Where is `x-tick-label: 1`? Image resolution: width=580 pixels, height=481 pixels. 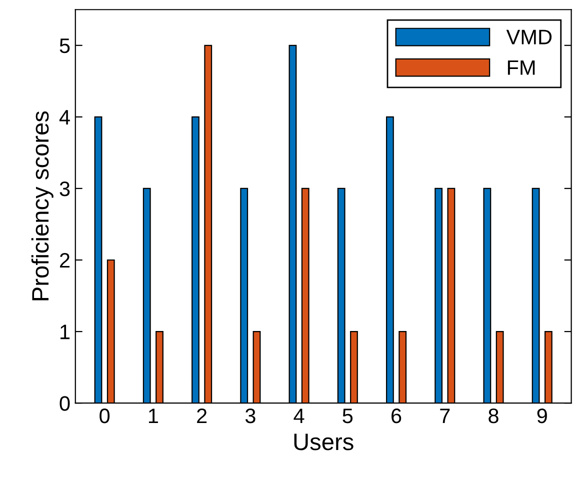
x-tick-label: 1 is located at coordinates (153, 416).